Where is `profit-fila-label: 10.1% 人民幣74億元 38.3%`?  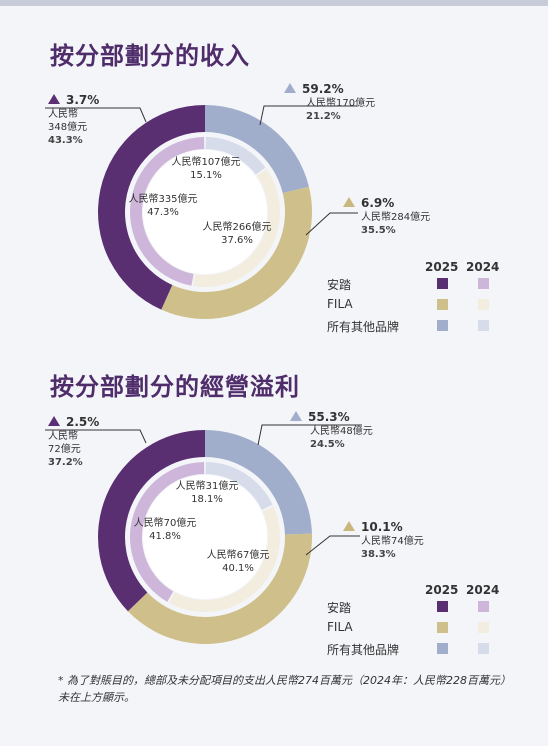
profit-fila-label: 10.1% 人民幣74億元 38.3% is located at coordinates (383, 540).